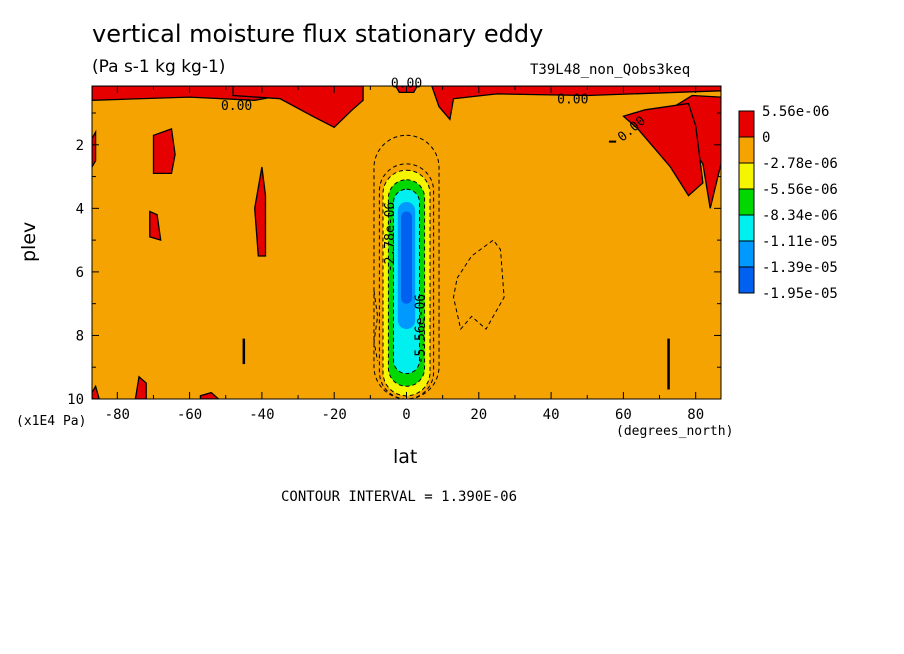 The height and width of the screenshot is (654, 904). What do you see at coordinates (236, 106) in the screenshot?
I see `contour-label-0: 0.00` at bounding box center [236, 106].